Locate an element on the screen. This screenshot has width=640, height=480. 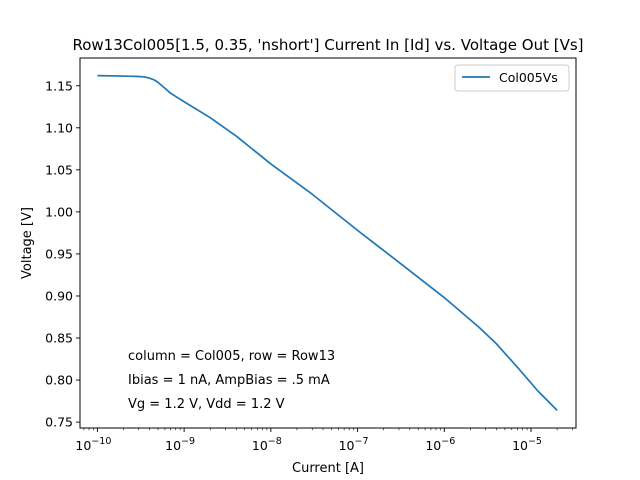
legend-label: Col005Vs is located at coordinates (528, 77).